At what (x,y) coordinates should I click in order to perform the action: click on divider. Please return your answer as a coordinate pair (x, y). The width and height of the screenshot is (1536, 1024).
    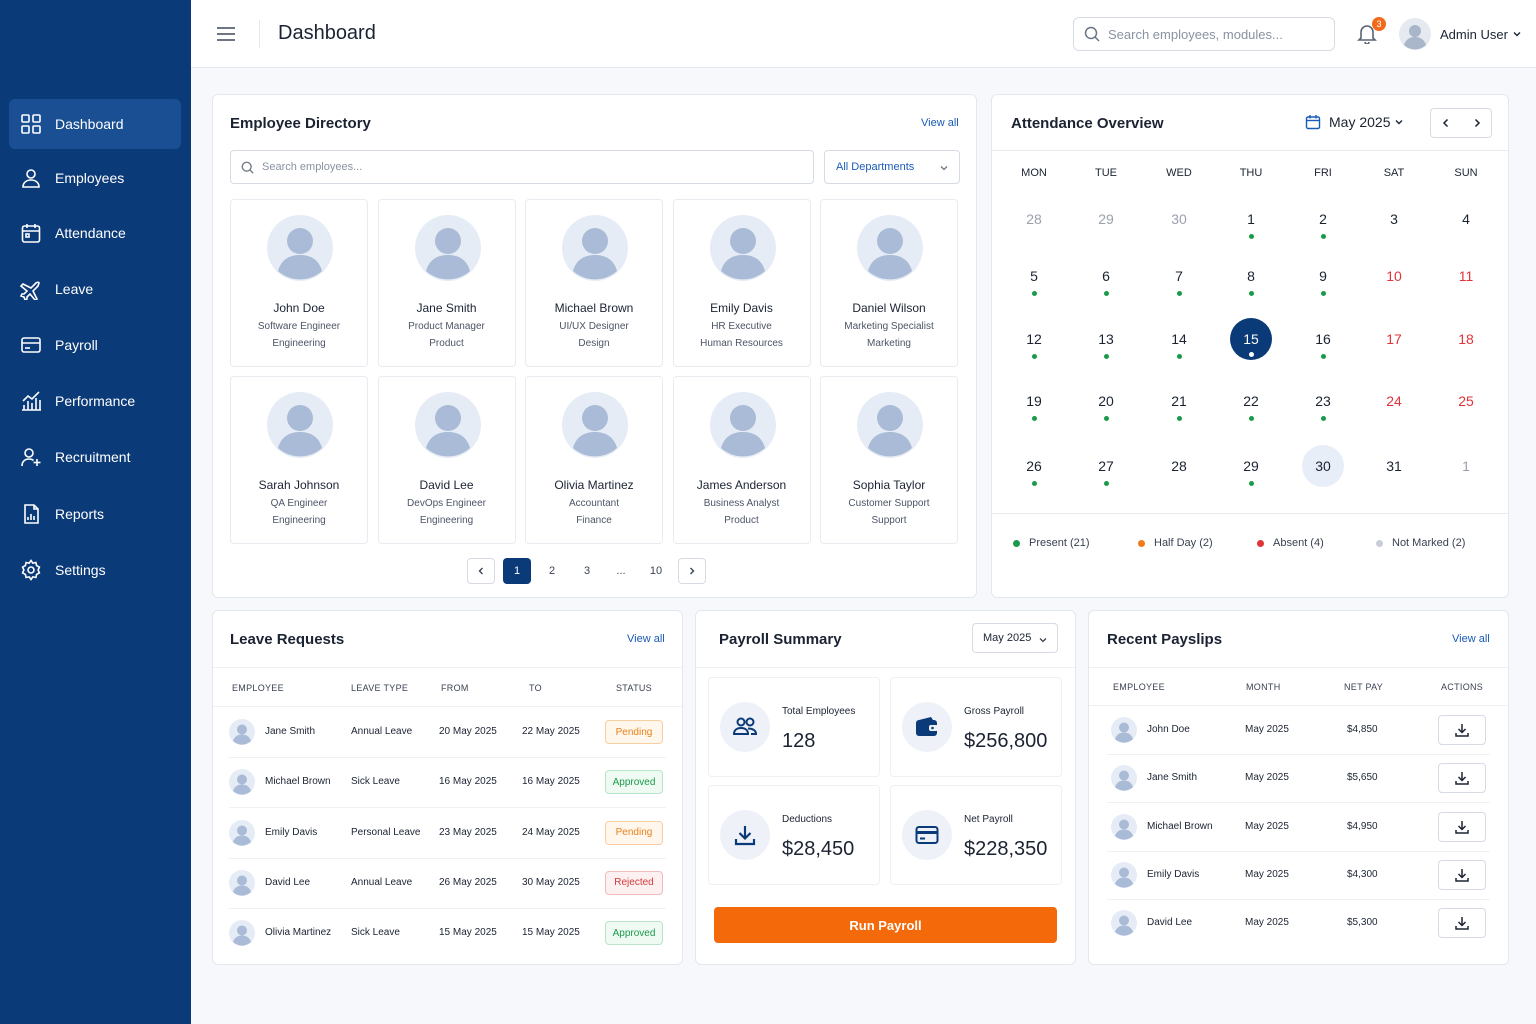
    Looking at the image, I should click on (447, 858).